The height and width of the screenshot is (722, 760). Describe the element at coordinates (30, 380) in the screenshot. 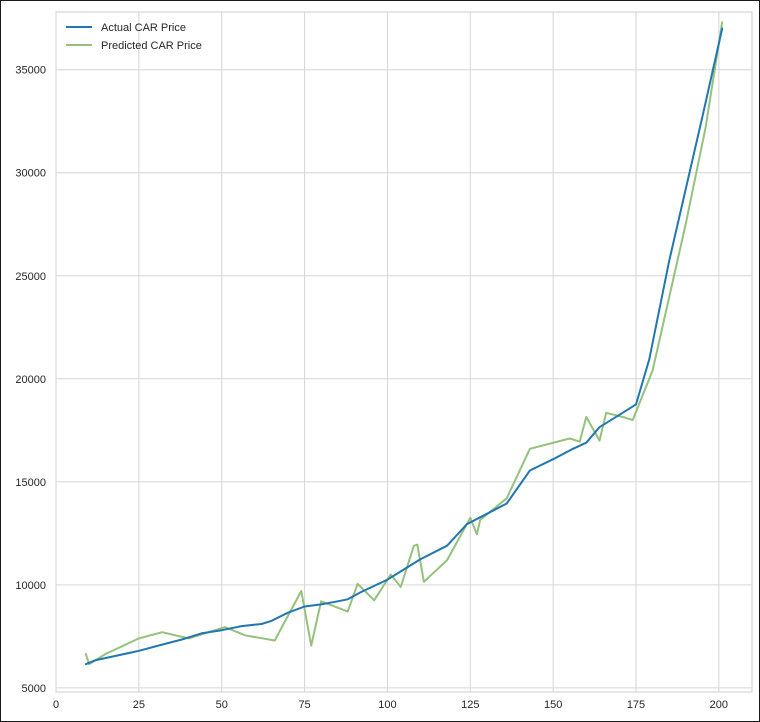

I see `y-tick-label: 20000` at that location.